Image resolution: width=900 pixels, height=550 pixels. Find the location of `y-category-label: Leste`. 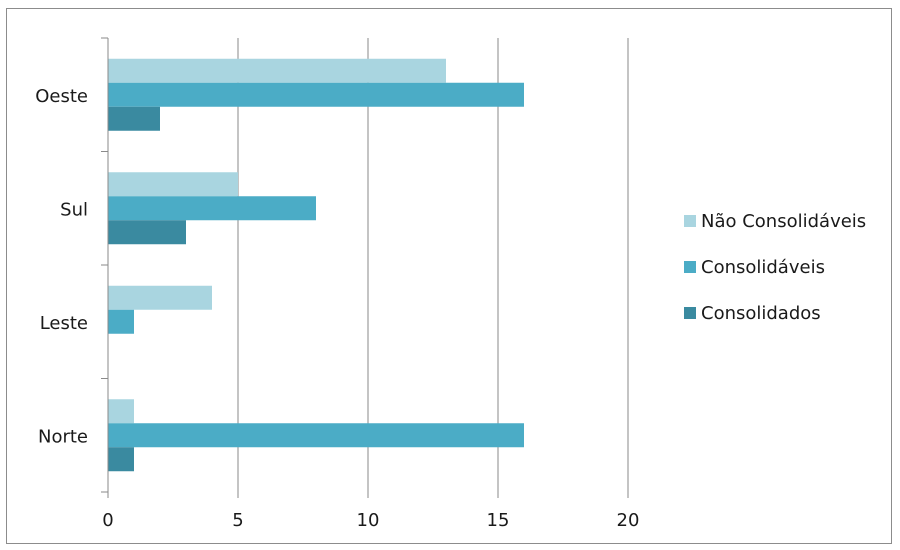

y-category-label: Leste is located at coordinates (64, 323).